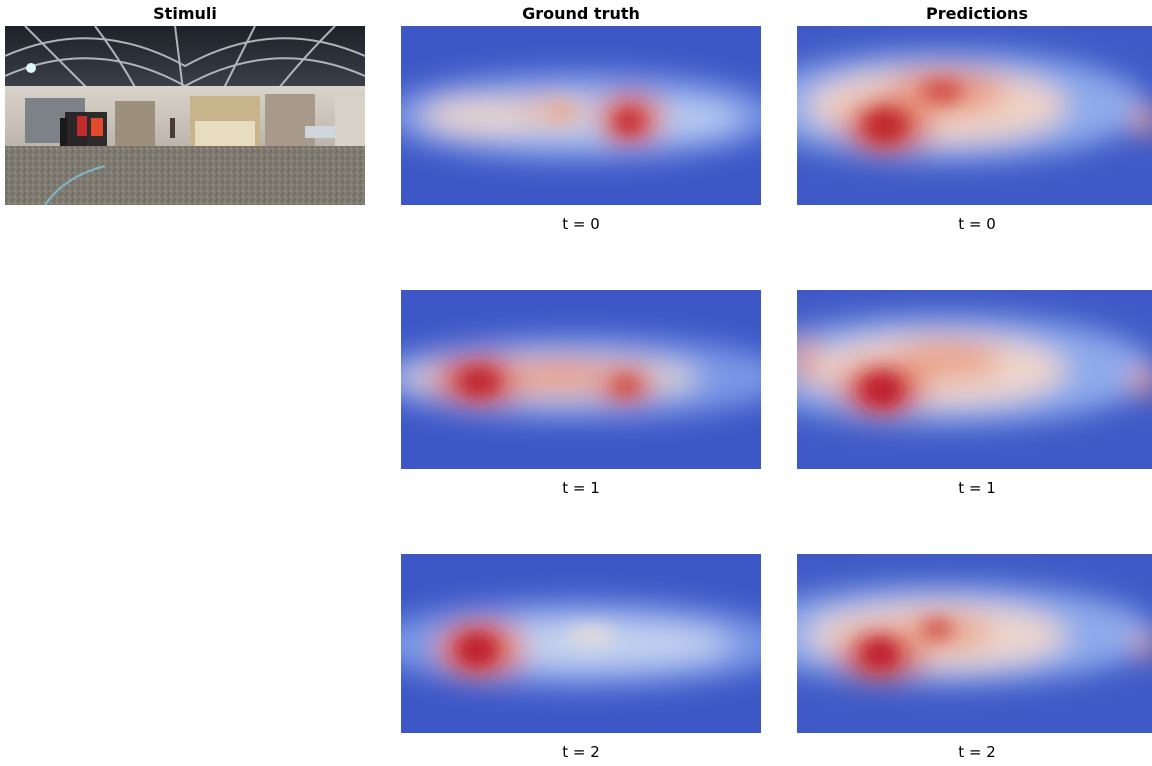 The image size is (1152, 766). Describe the element at coordinates (185, 115) in the screenshot. I see `stimulus-image` at that location.